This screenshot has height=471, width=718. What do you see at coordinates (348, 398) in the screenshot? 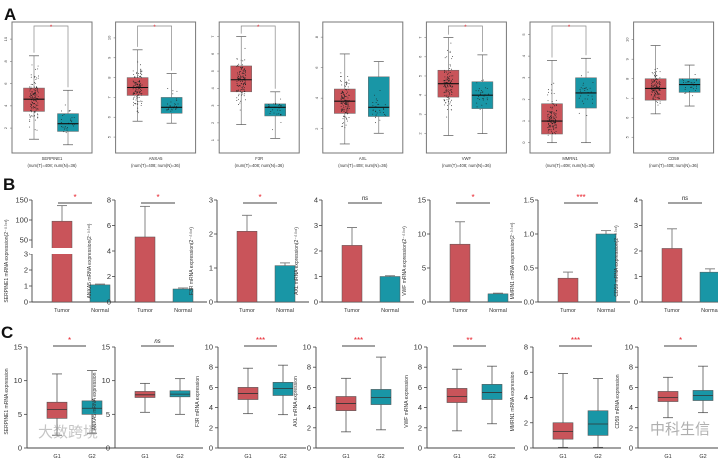
I see `panel-c-chart-axl: 0 2 4 6 8 10 G1 G2 *** AXL mRNA expression` at bounding box center [348, 398].